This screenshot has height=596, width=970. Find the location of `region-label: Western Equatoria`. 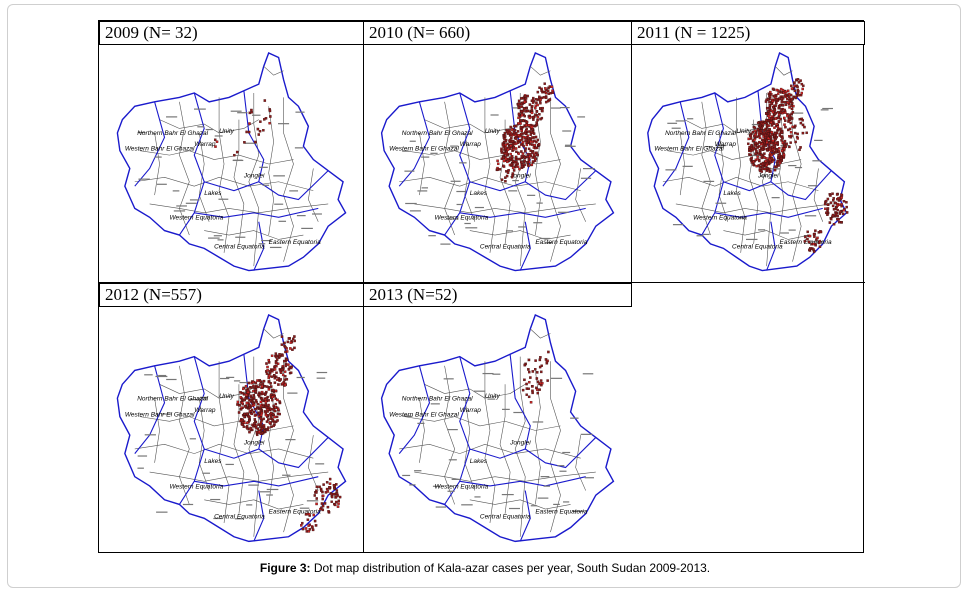

region-label: Western Equatoria is located at coordinates (196, 218).